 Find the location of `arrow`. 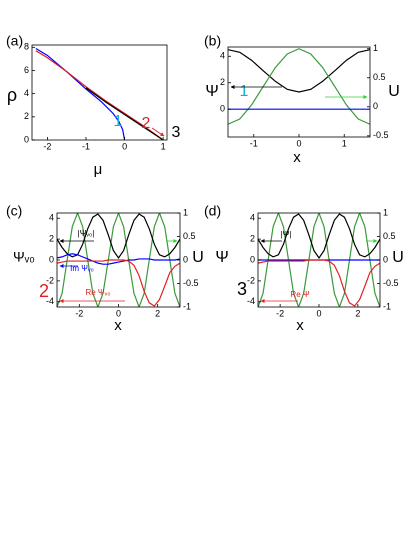

arrow is located at coordinates (158, 132).